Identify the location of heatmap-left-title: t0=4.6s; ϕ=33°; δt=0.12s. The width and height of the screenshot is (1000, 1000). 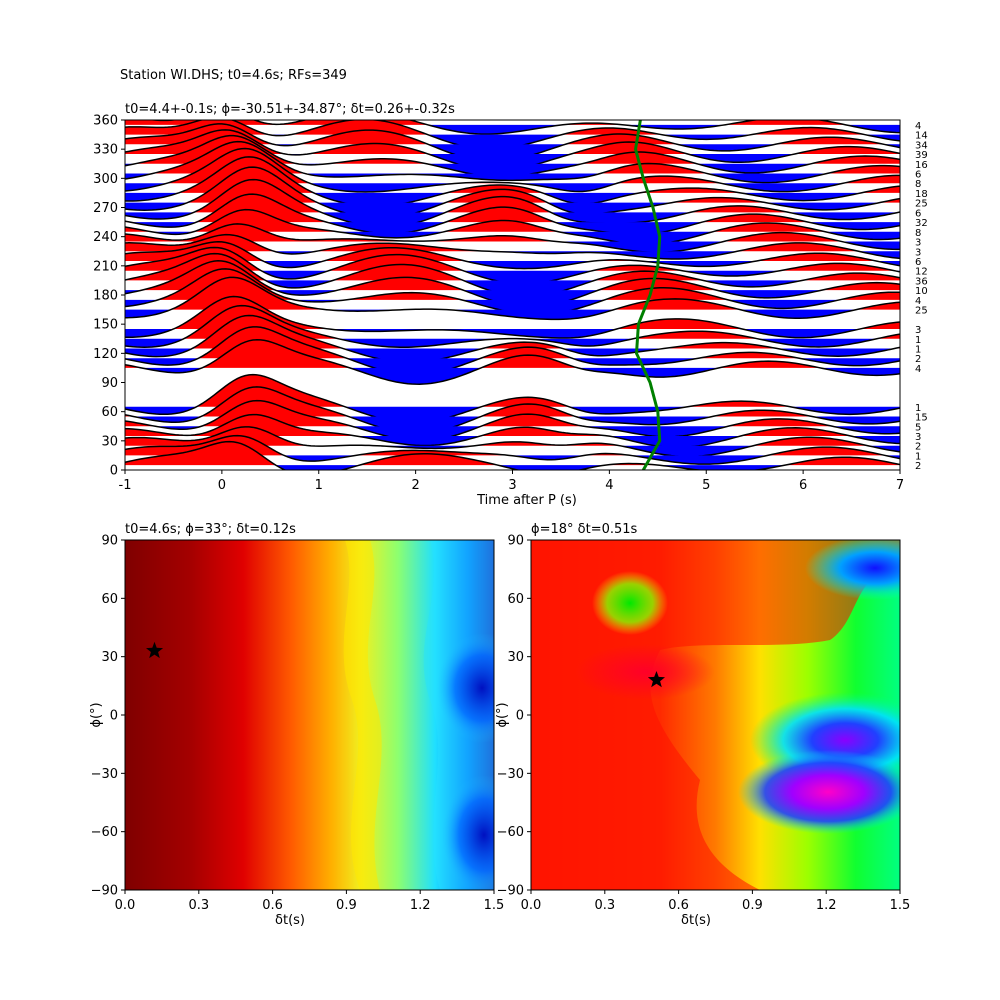
(210, 529).